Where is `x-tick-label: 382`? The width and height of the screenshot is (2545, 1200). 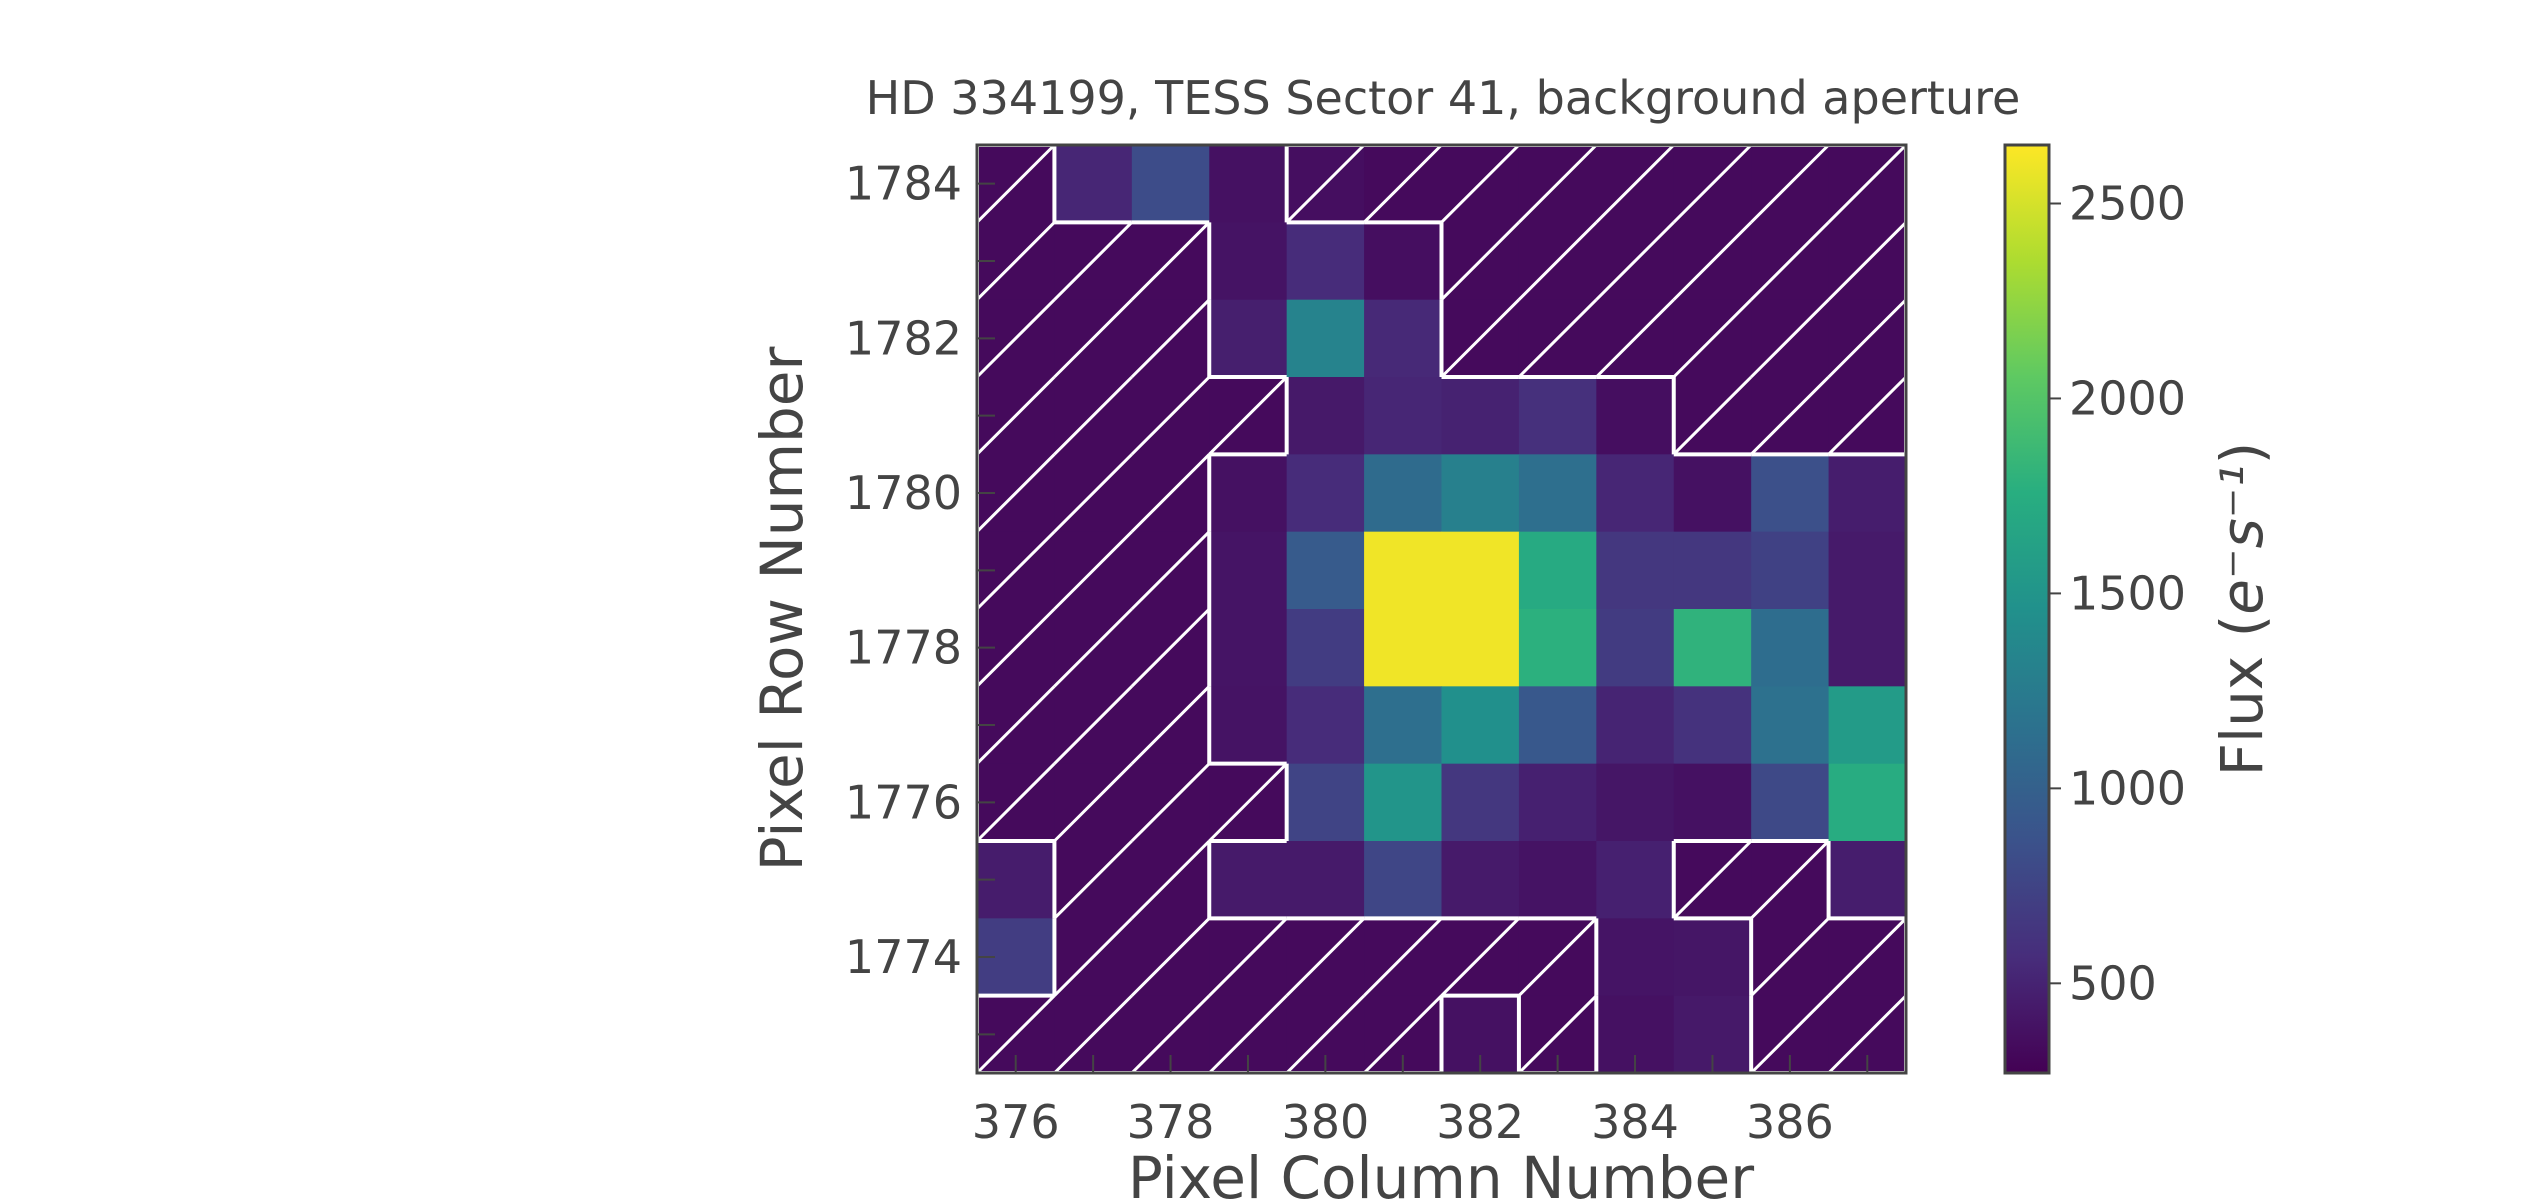
x-tick-label: 382 is located at coordinates (1480, 1122).